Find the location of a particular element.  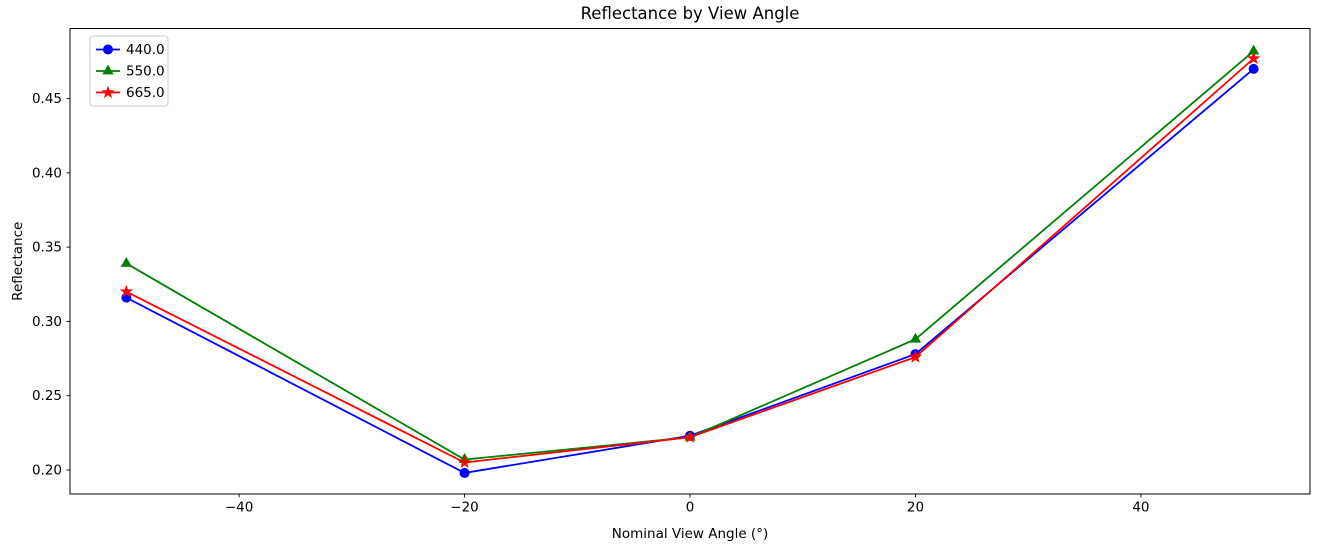

legend-entry-440.0: 440.0 is located at coordinates (130, 50).